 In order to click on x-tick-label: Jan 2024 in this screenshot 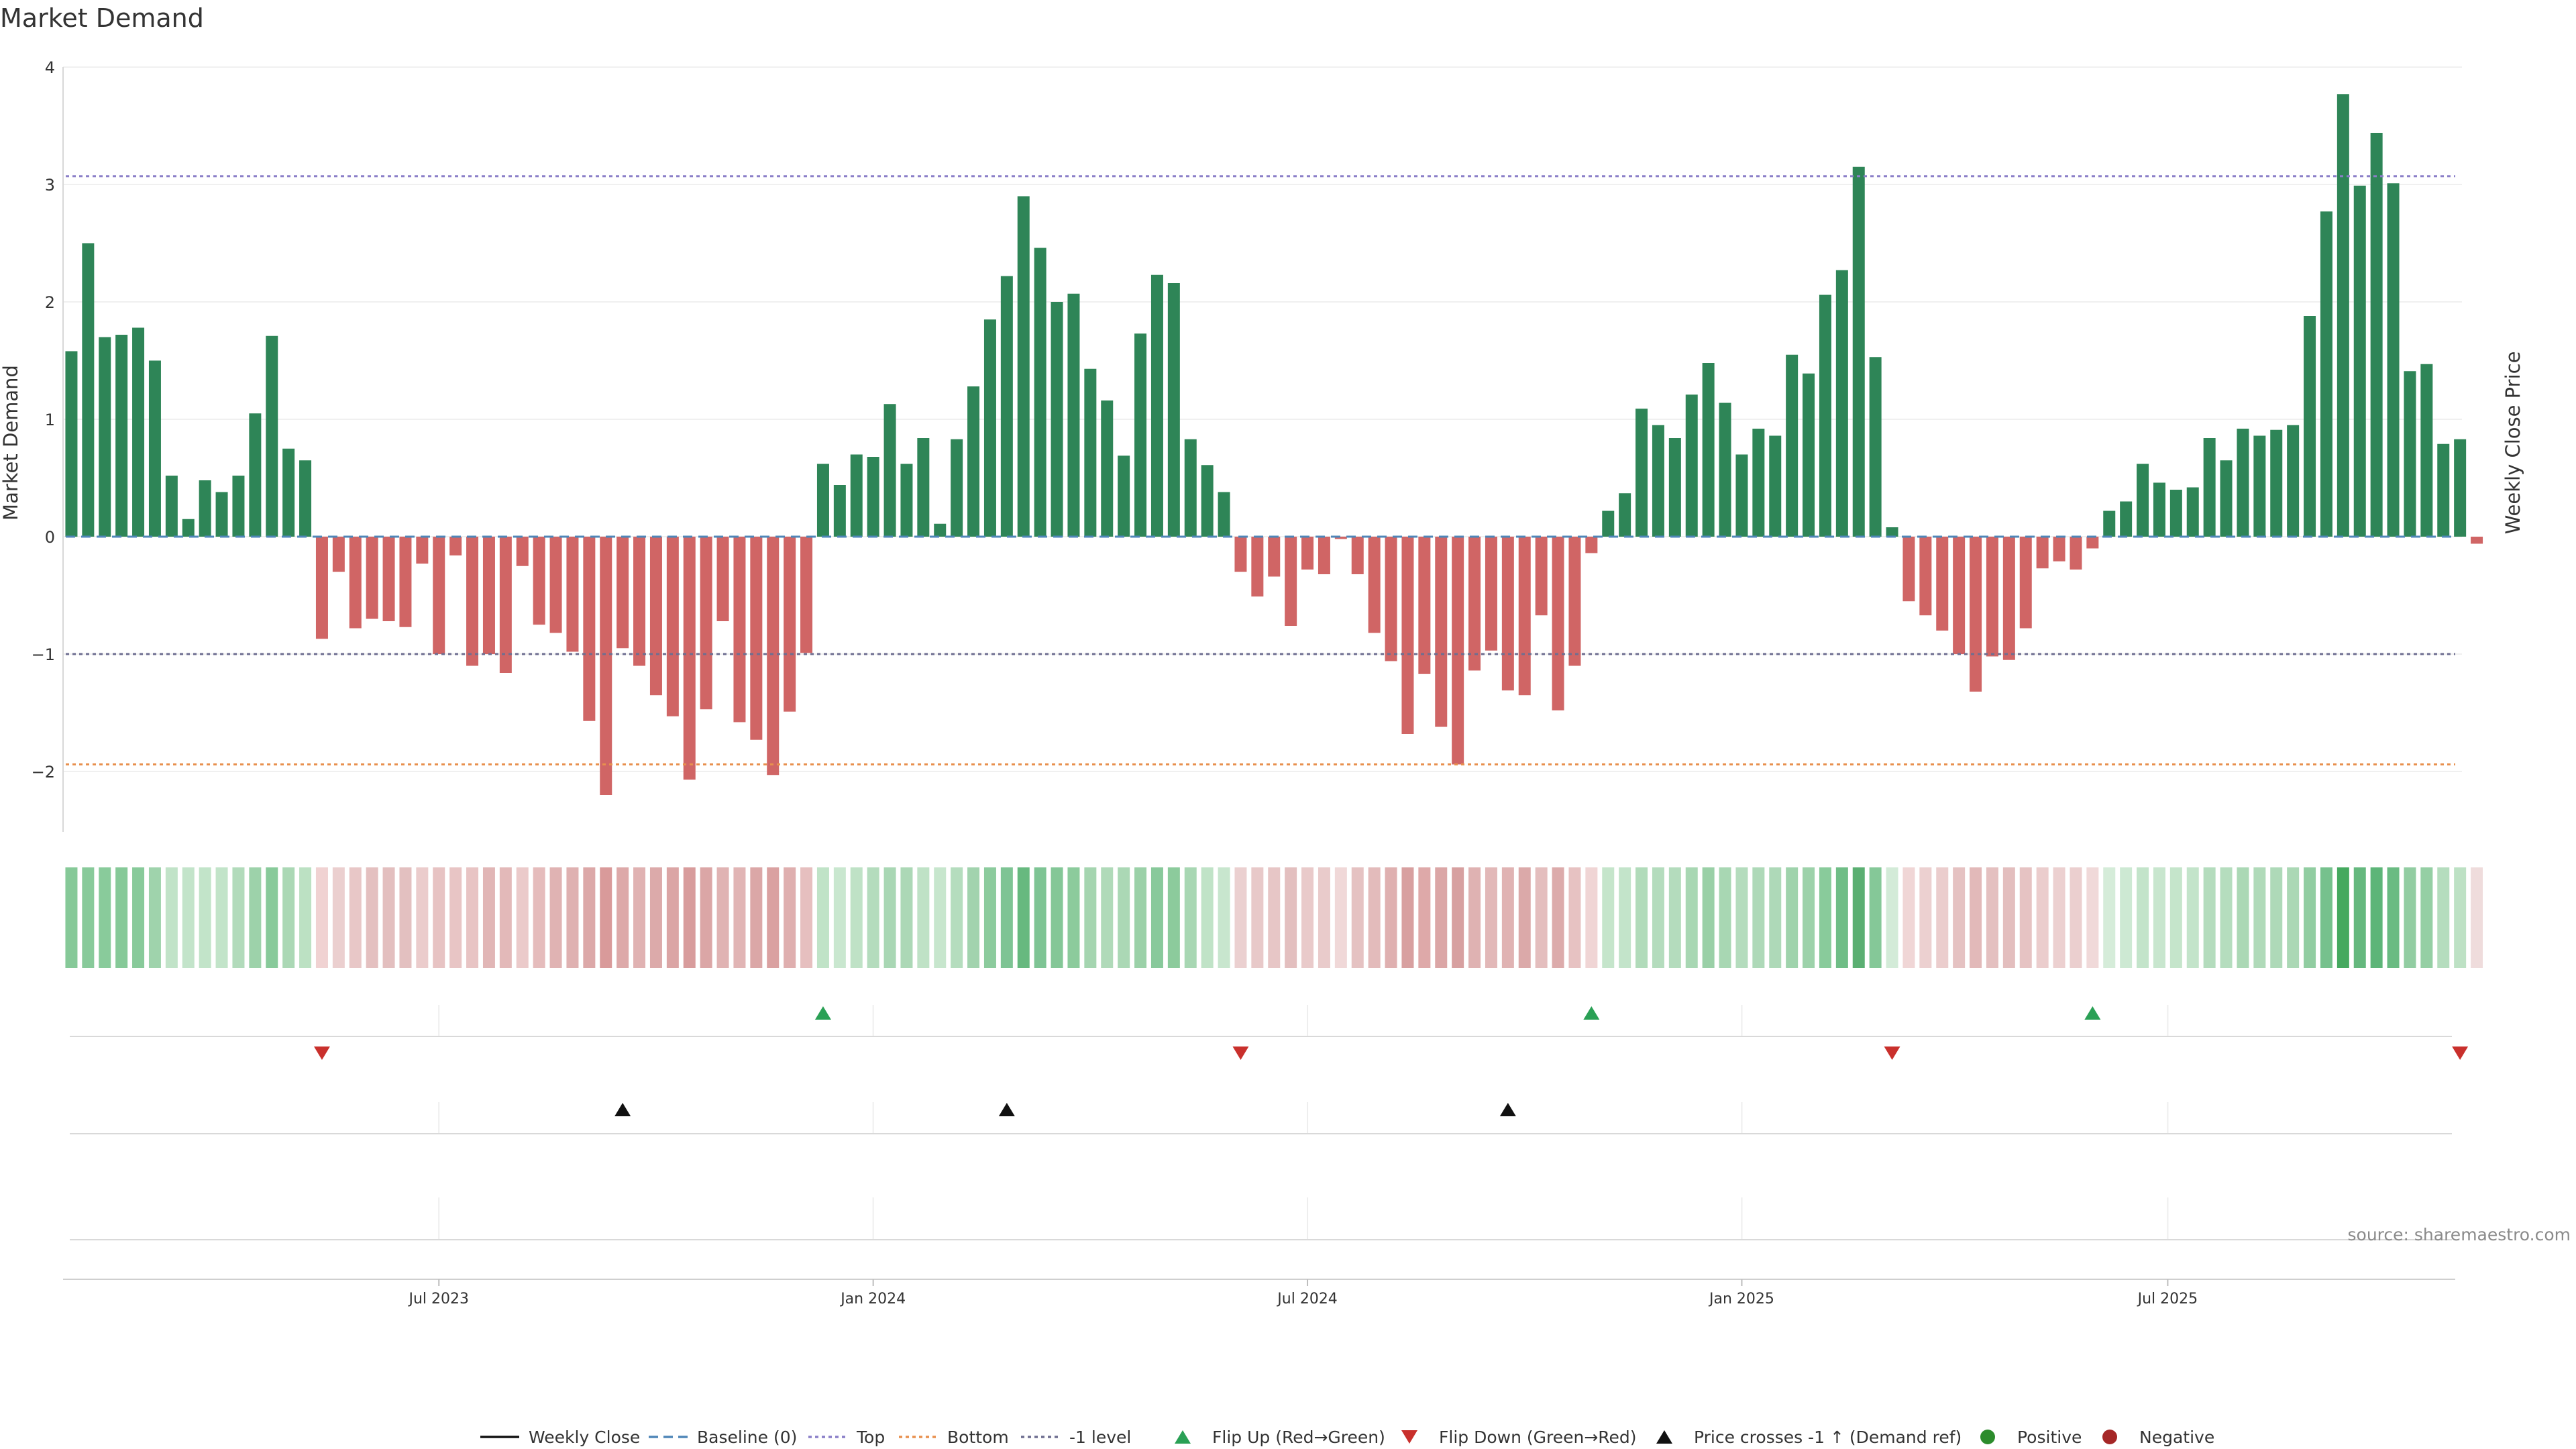, I will do `click(872, 1299)`.